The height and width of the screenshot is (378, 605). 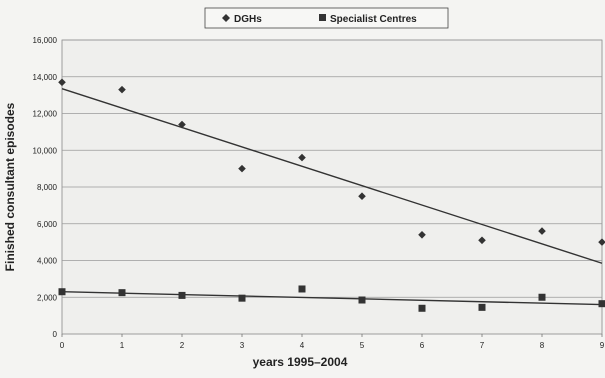 I want to click on y-tick-label: 0, so click(x=55, y=334).